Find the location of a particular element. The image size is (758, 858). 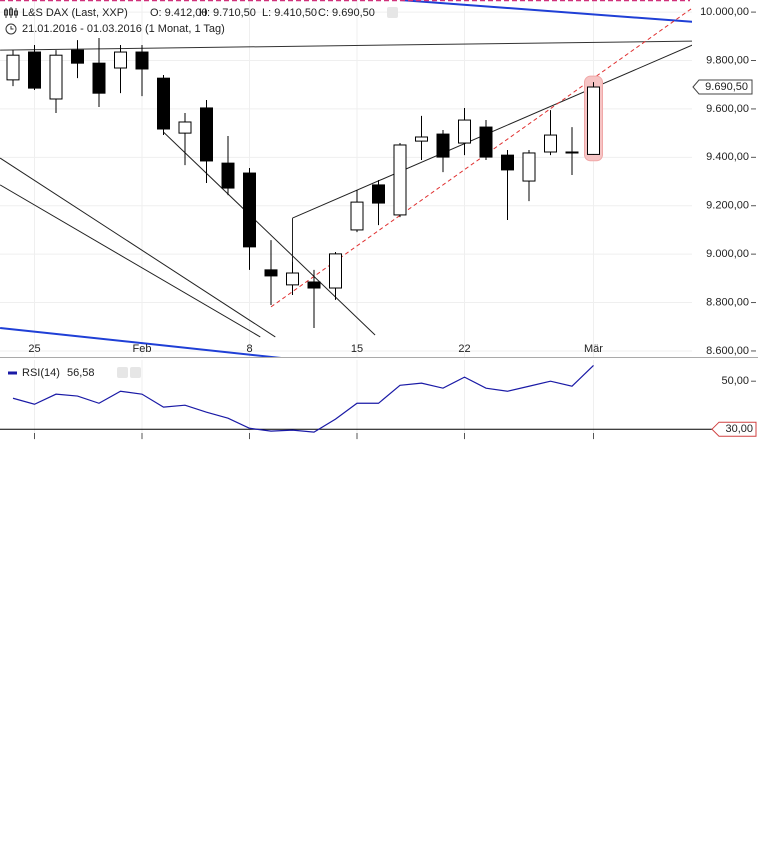

y-tick-label: 9.800,00 is located at coordinates (727, 60).